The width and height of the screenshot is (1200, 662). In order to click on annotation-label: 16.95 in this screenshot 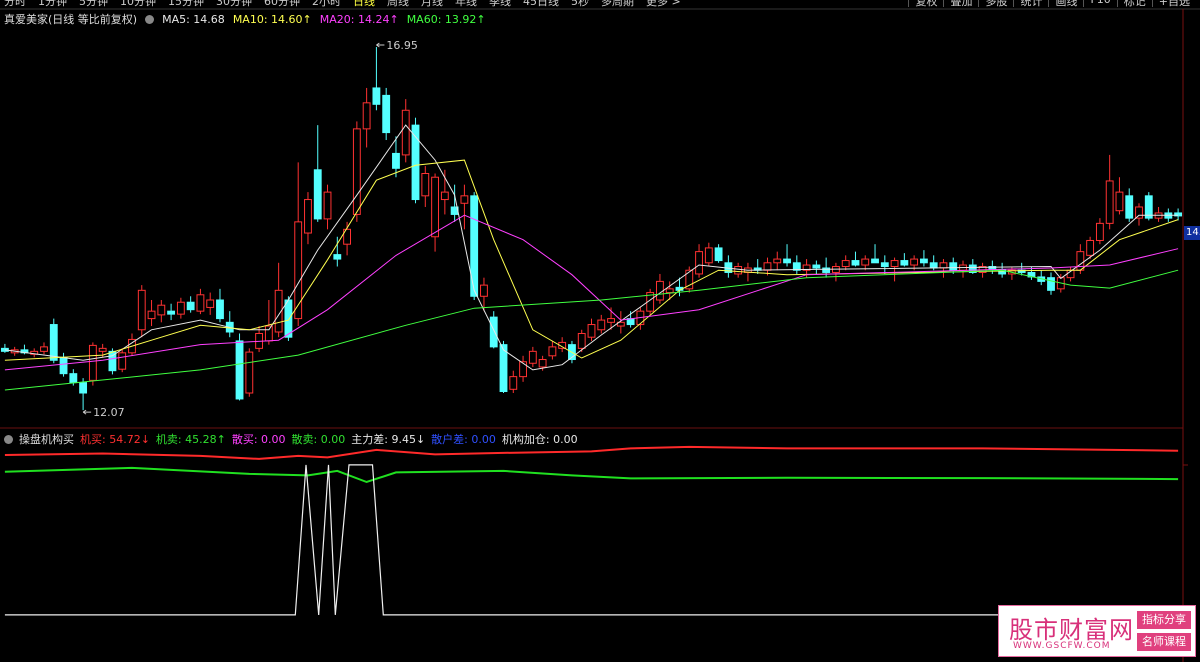, I will do `click(402, 45)`.